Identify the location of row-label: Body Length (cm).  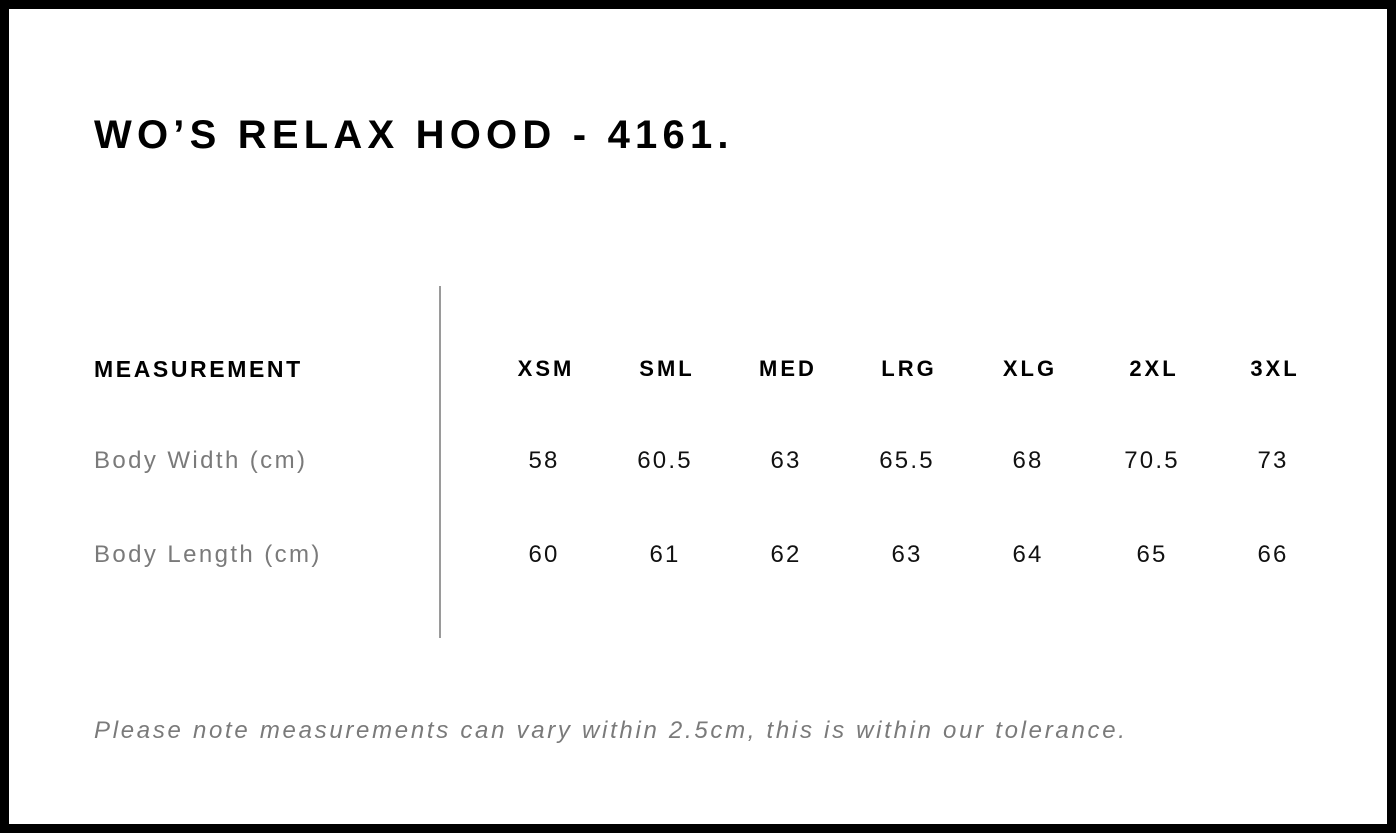
(208, 554).